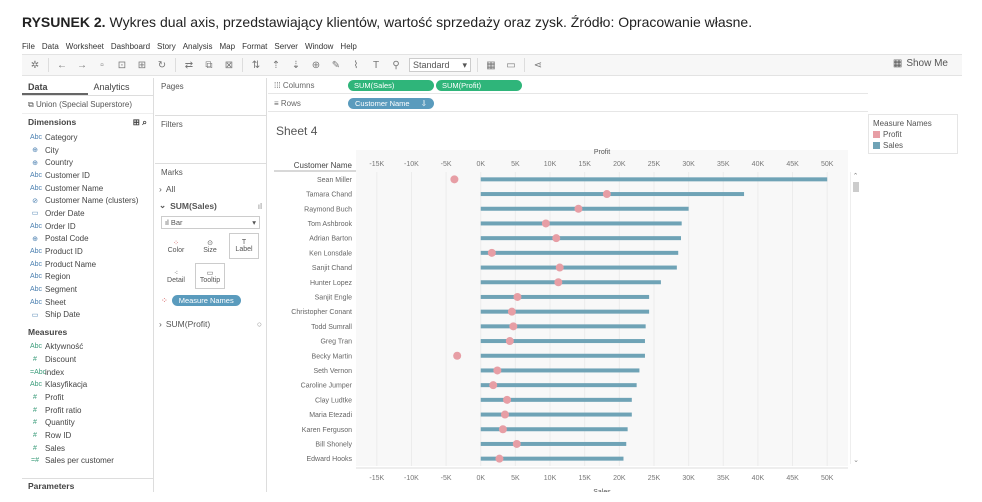  What do you see at coordinates (87, 289) in the screenshot?
I see `dimension-field: Abc Segment` at bounding box center [87, 289].